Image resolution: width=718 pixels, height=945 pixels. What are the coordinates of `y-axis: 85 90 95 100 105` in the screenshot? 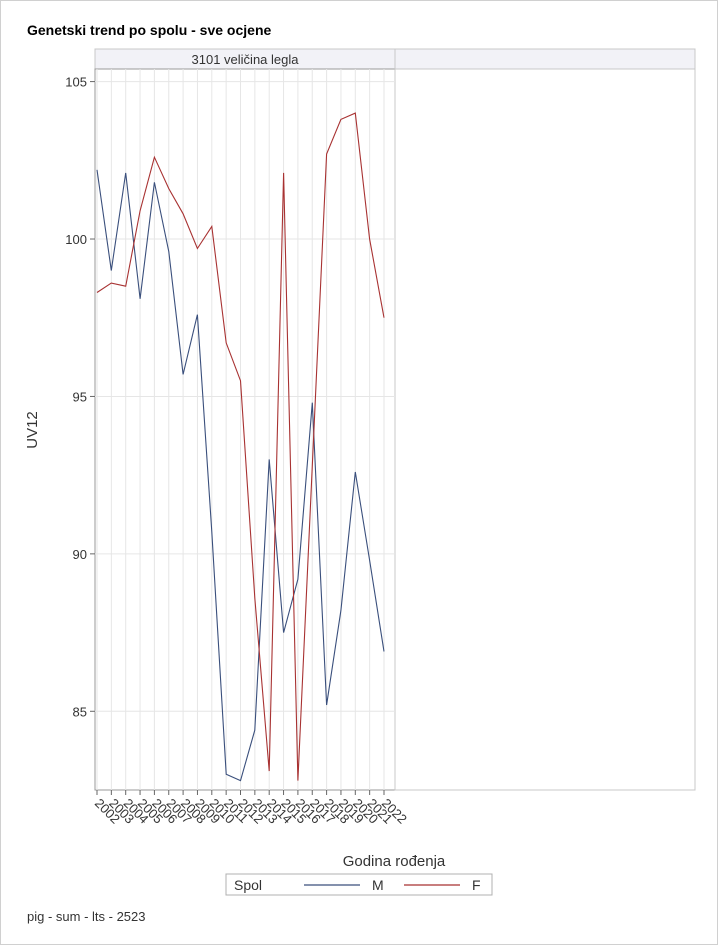 It's located at (80, 397).